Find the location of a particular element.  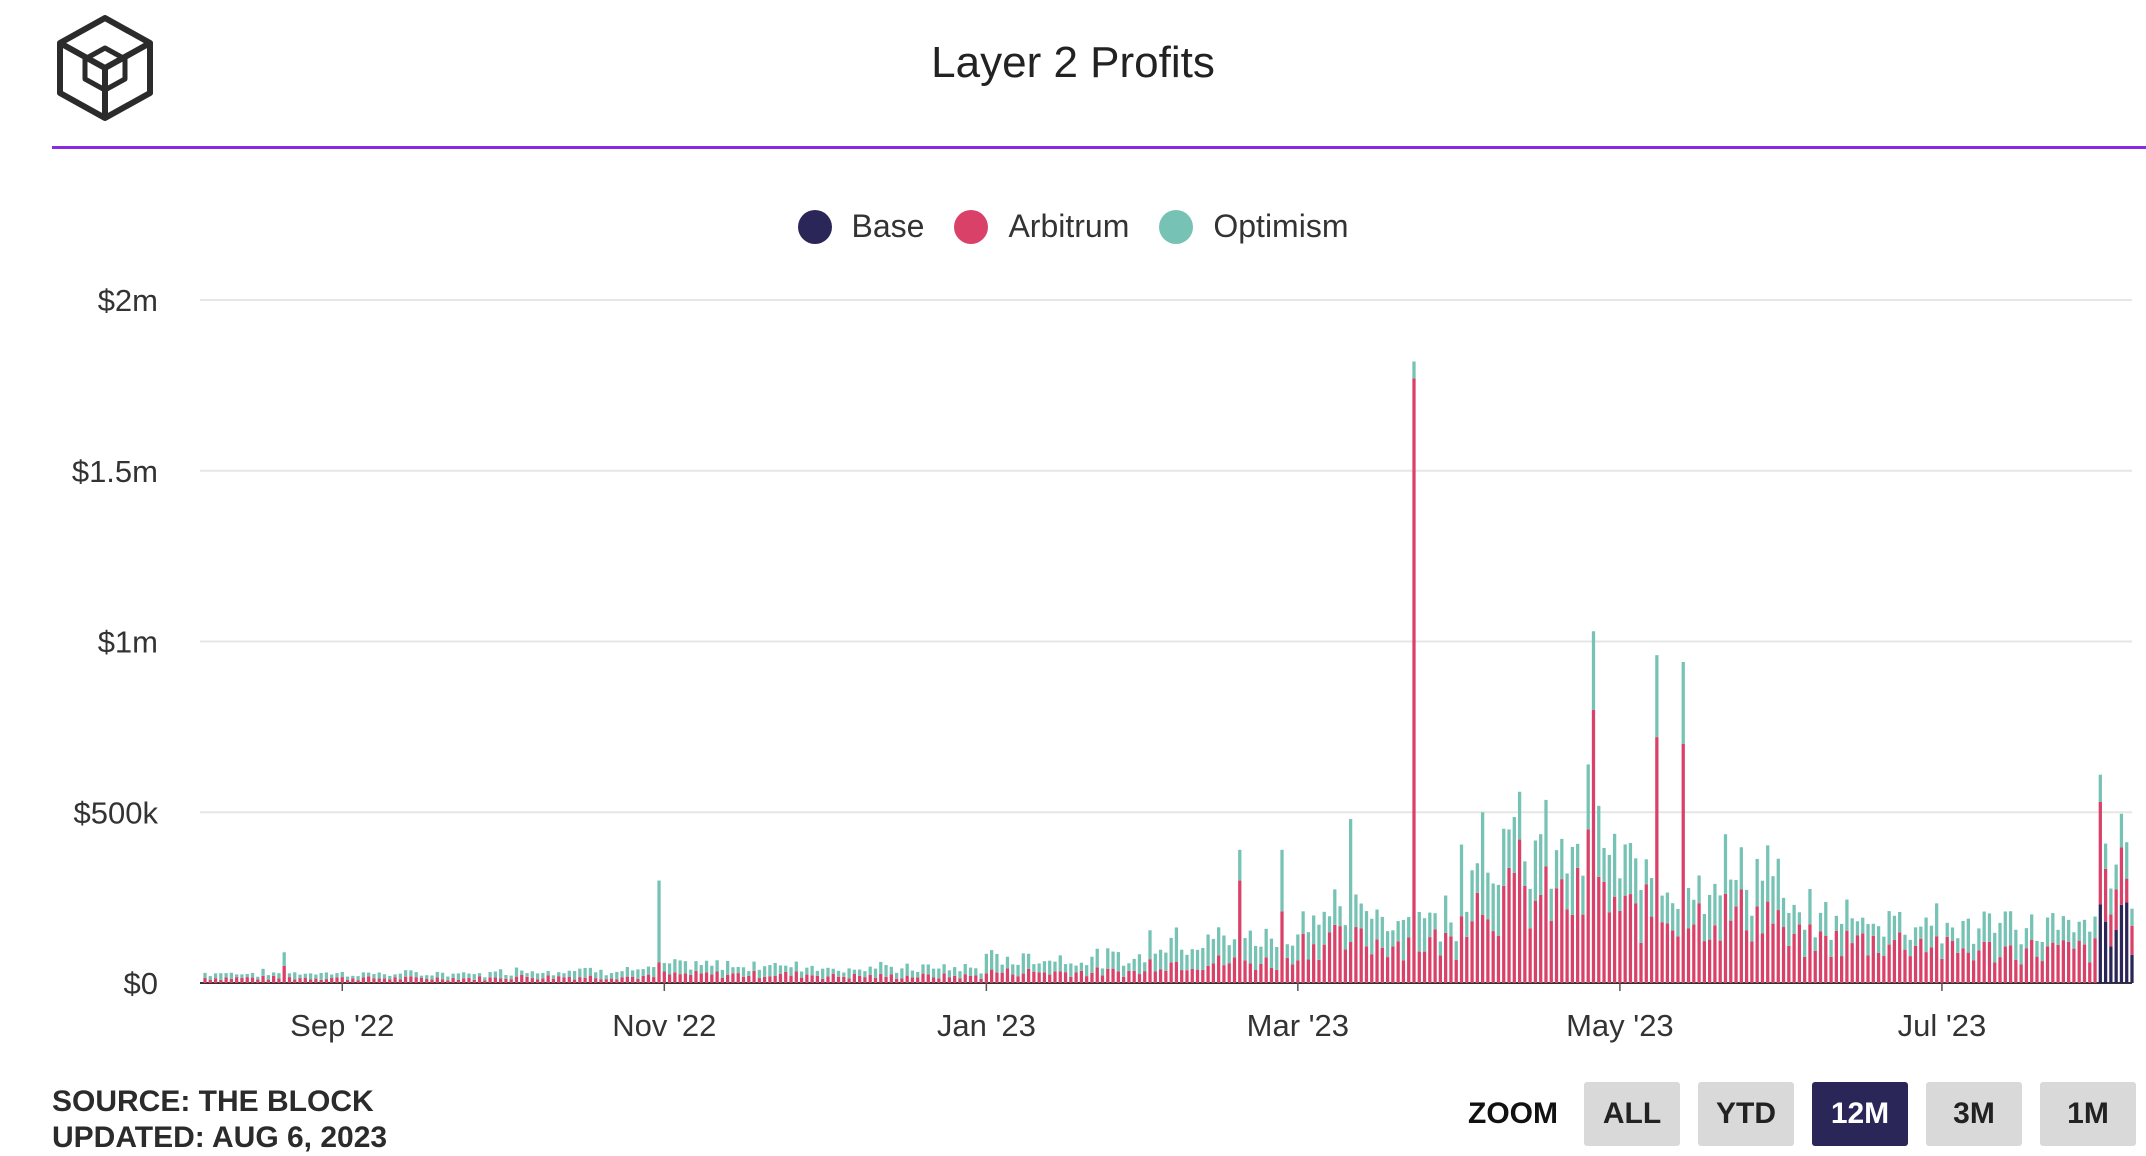

zoom-ytd-button: YTD is located at coordinates (1746, 1114).